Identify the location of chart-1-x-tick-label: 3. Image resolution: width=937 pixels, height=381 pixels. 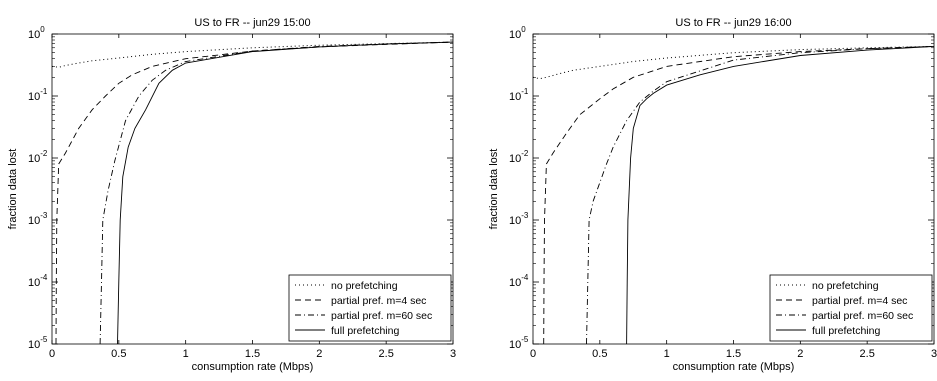
(453, 354).